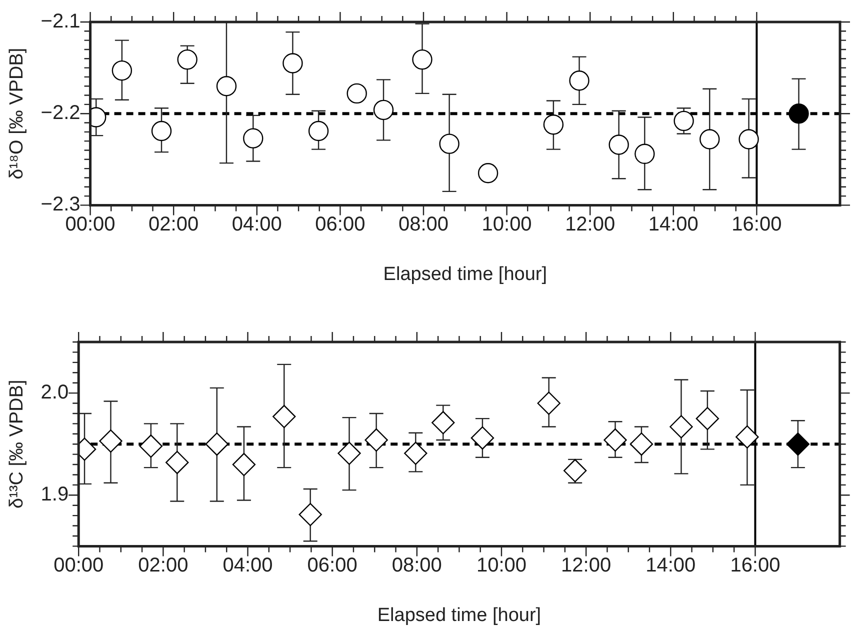 This screenshot has width=852, height=631. I want to click on y-tick-label: 2.0, so click(54, 393).